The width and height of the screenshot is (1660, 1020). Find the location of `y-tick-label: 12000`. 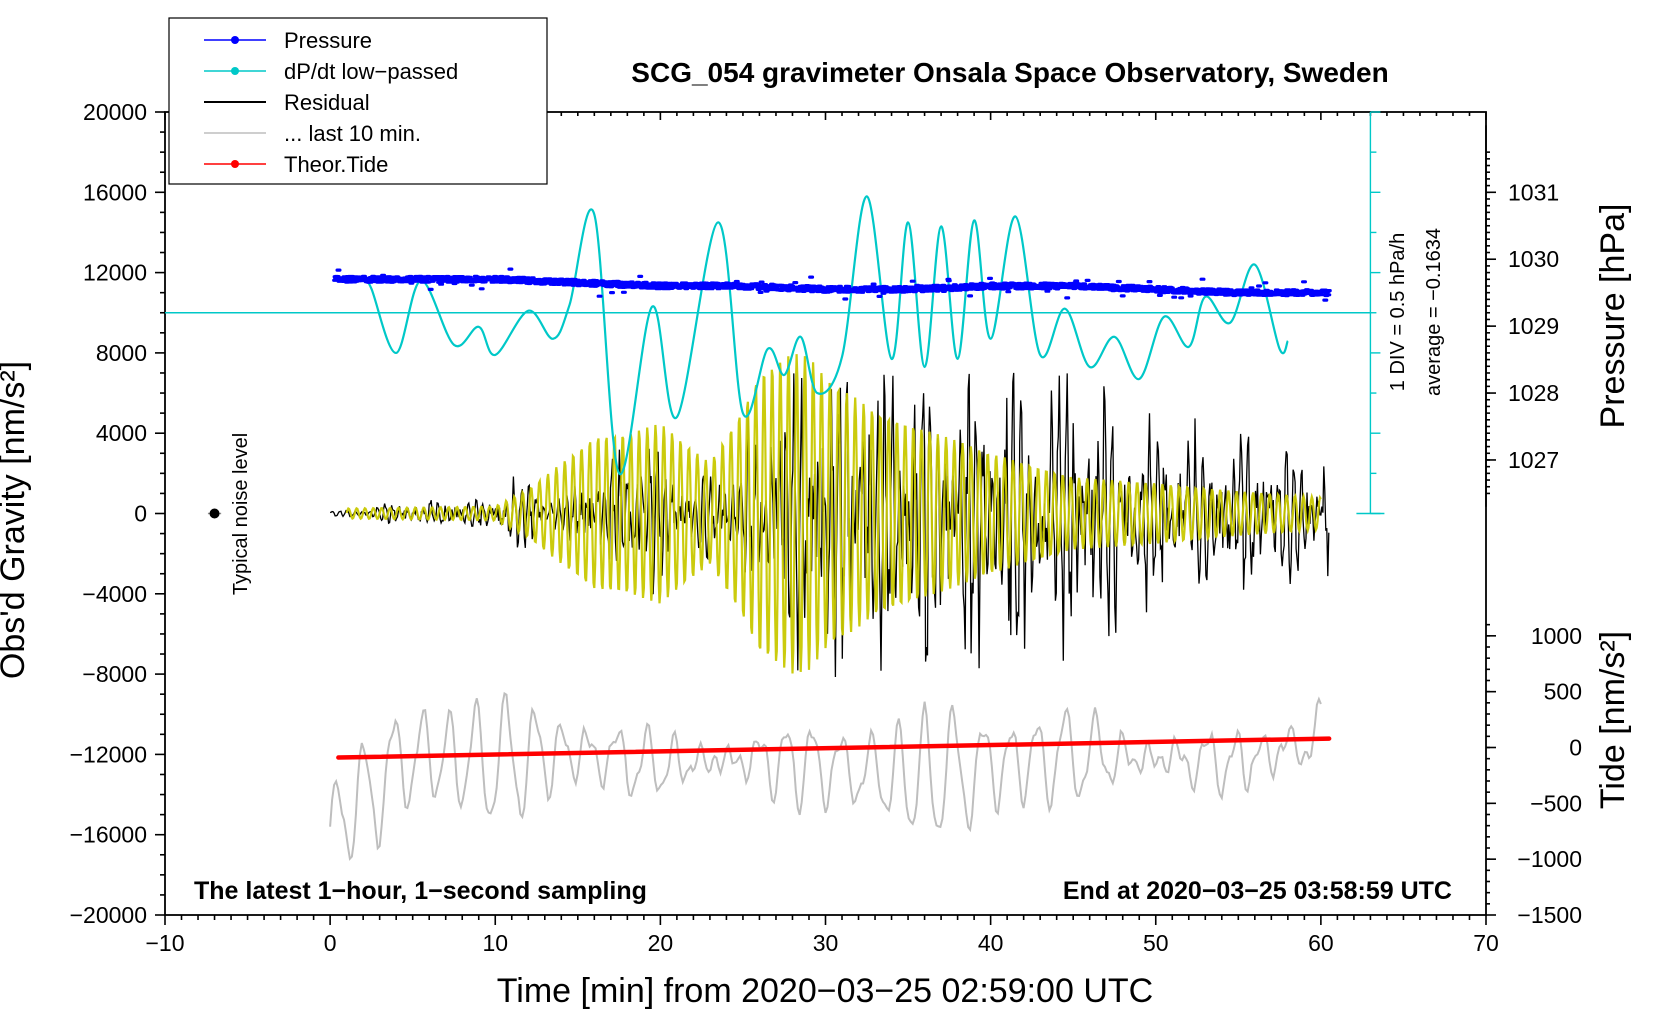

y-tick-label: 12000 is located at coordinates (115, 273).